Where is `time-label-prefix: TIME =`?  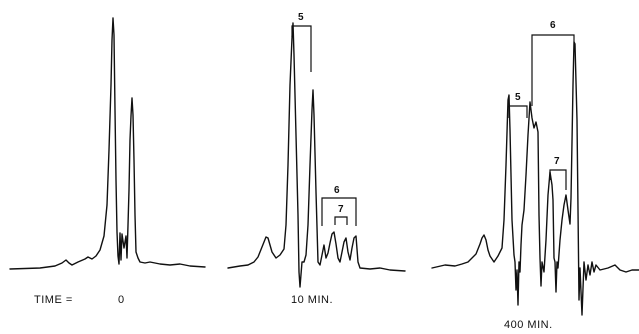 time-label-prefix: TIME = is located at coordinates (53, 300).